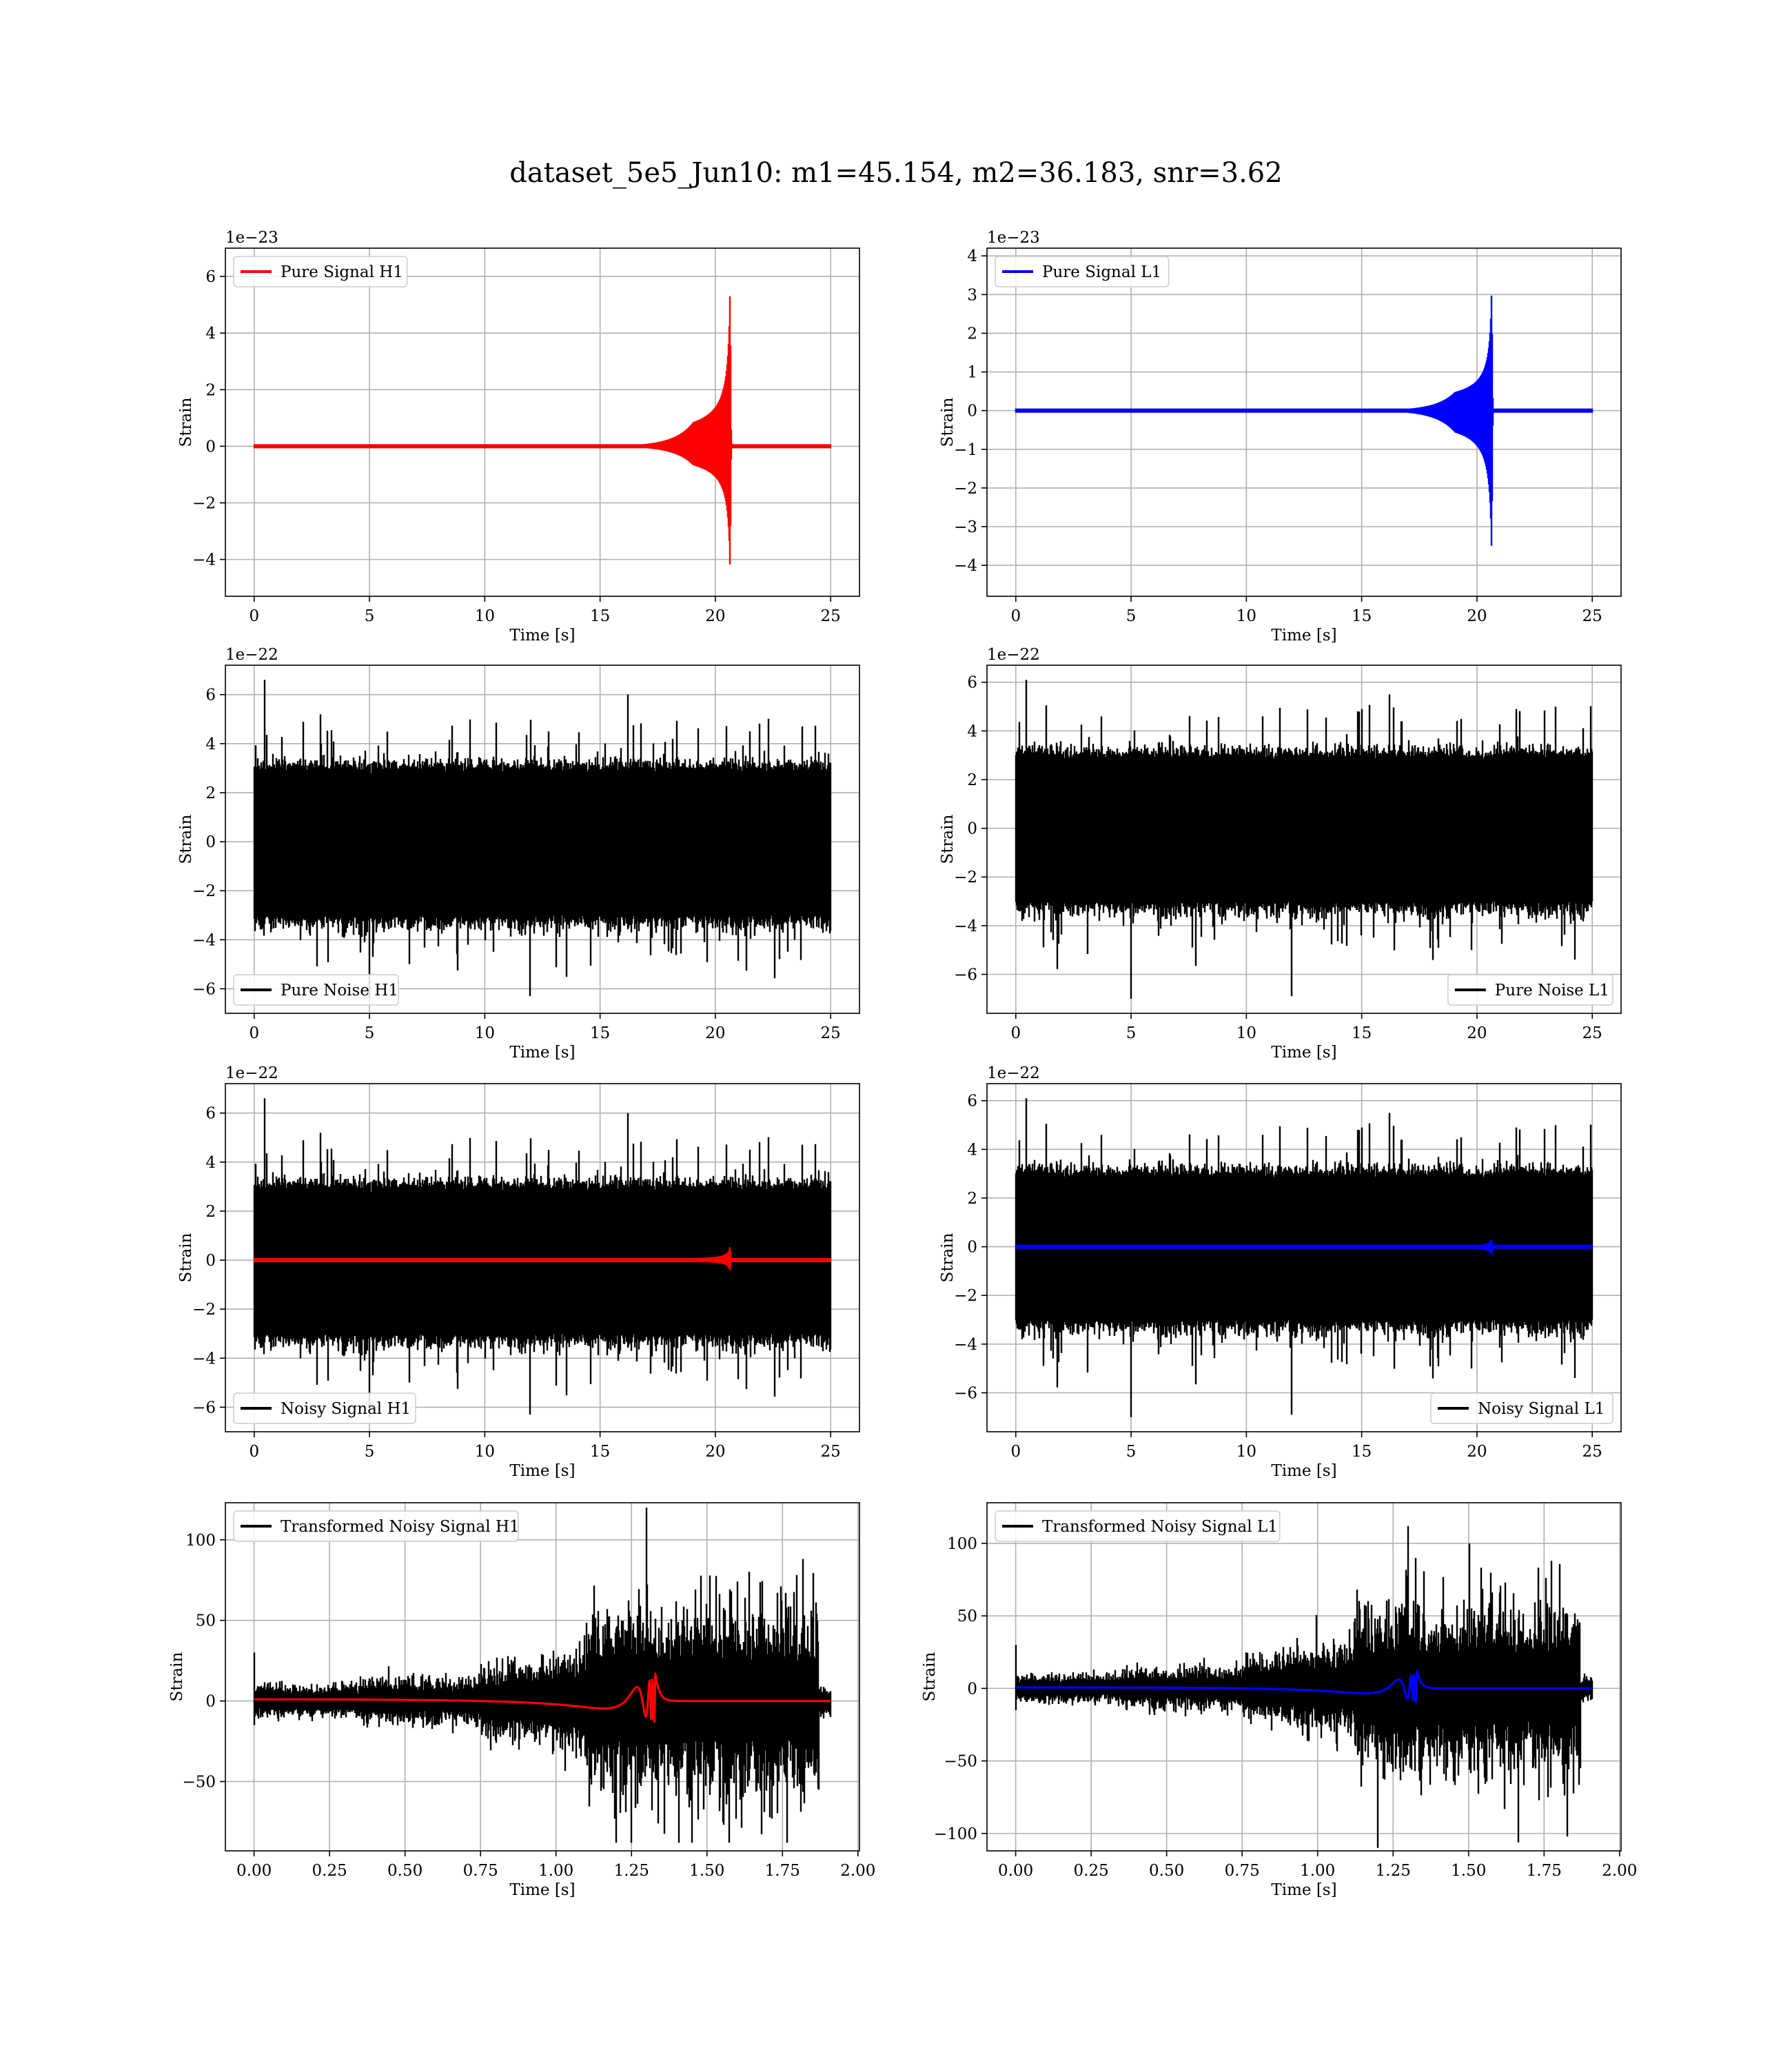 The image size is (1792, 2068). I want to click on series-pure-signal-h1, so click(542, 430).